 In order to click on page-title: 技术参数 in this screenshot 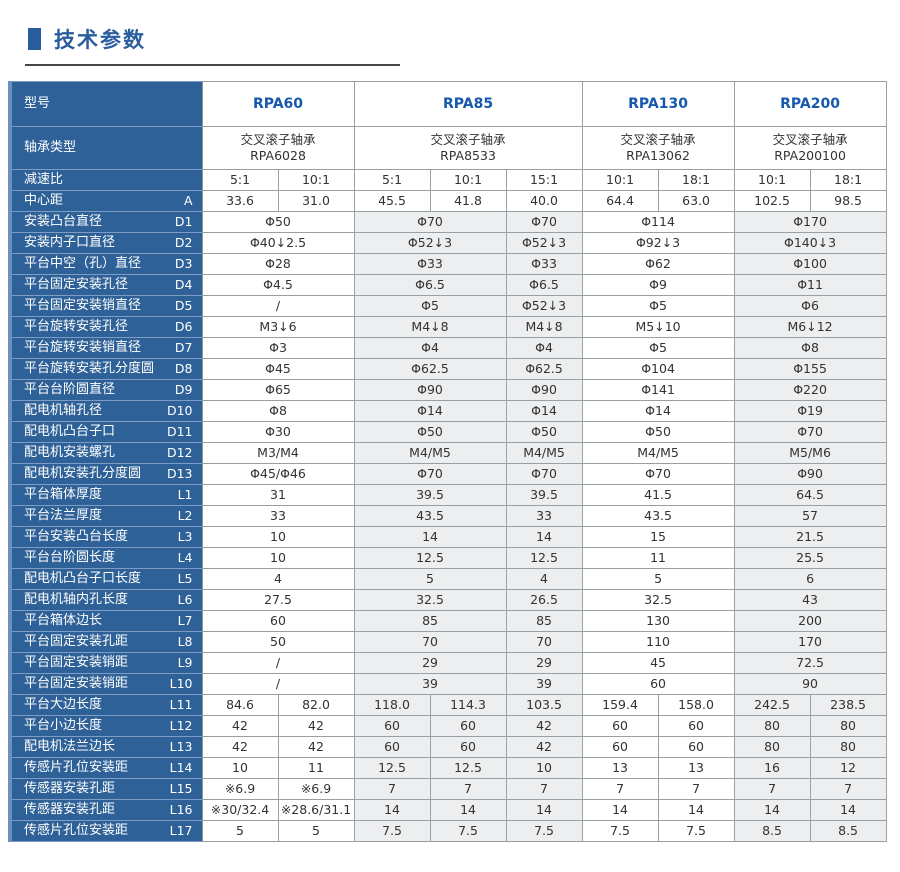, I will do `click(100, 40)`.